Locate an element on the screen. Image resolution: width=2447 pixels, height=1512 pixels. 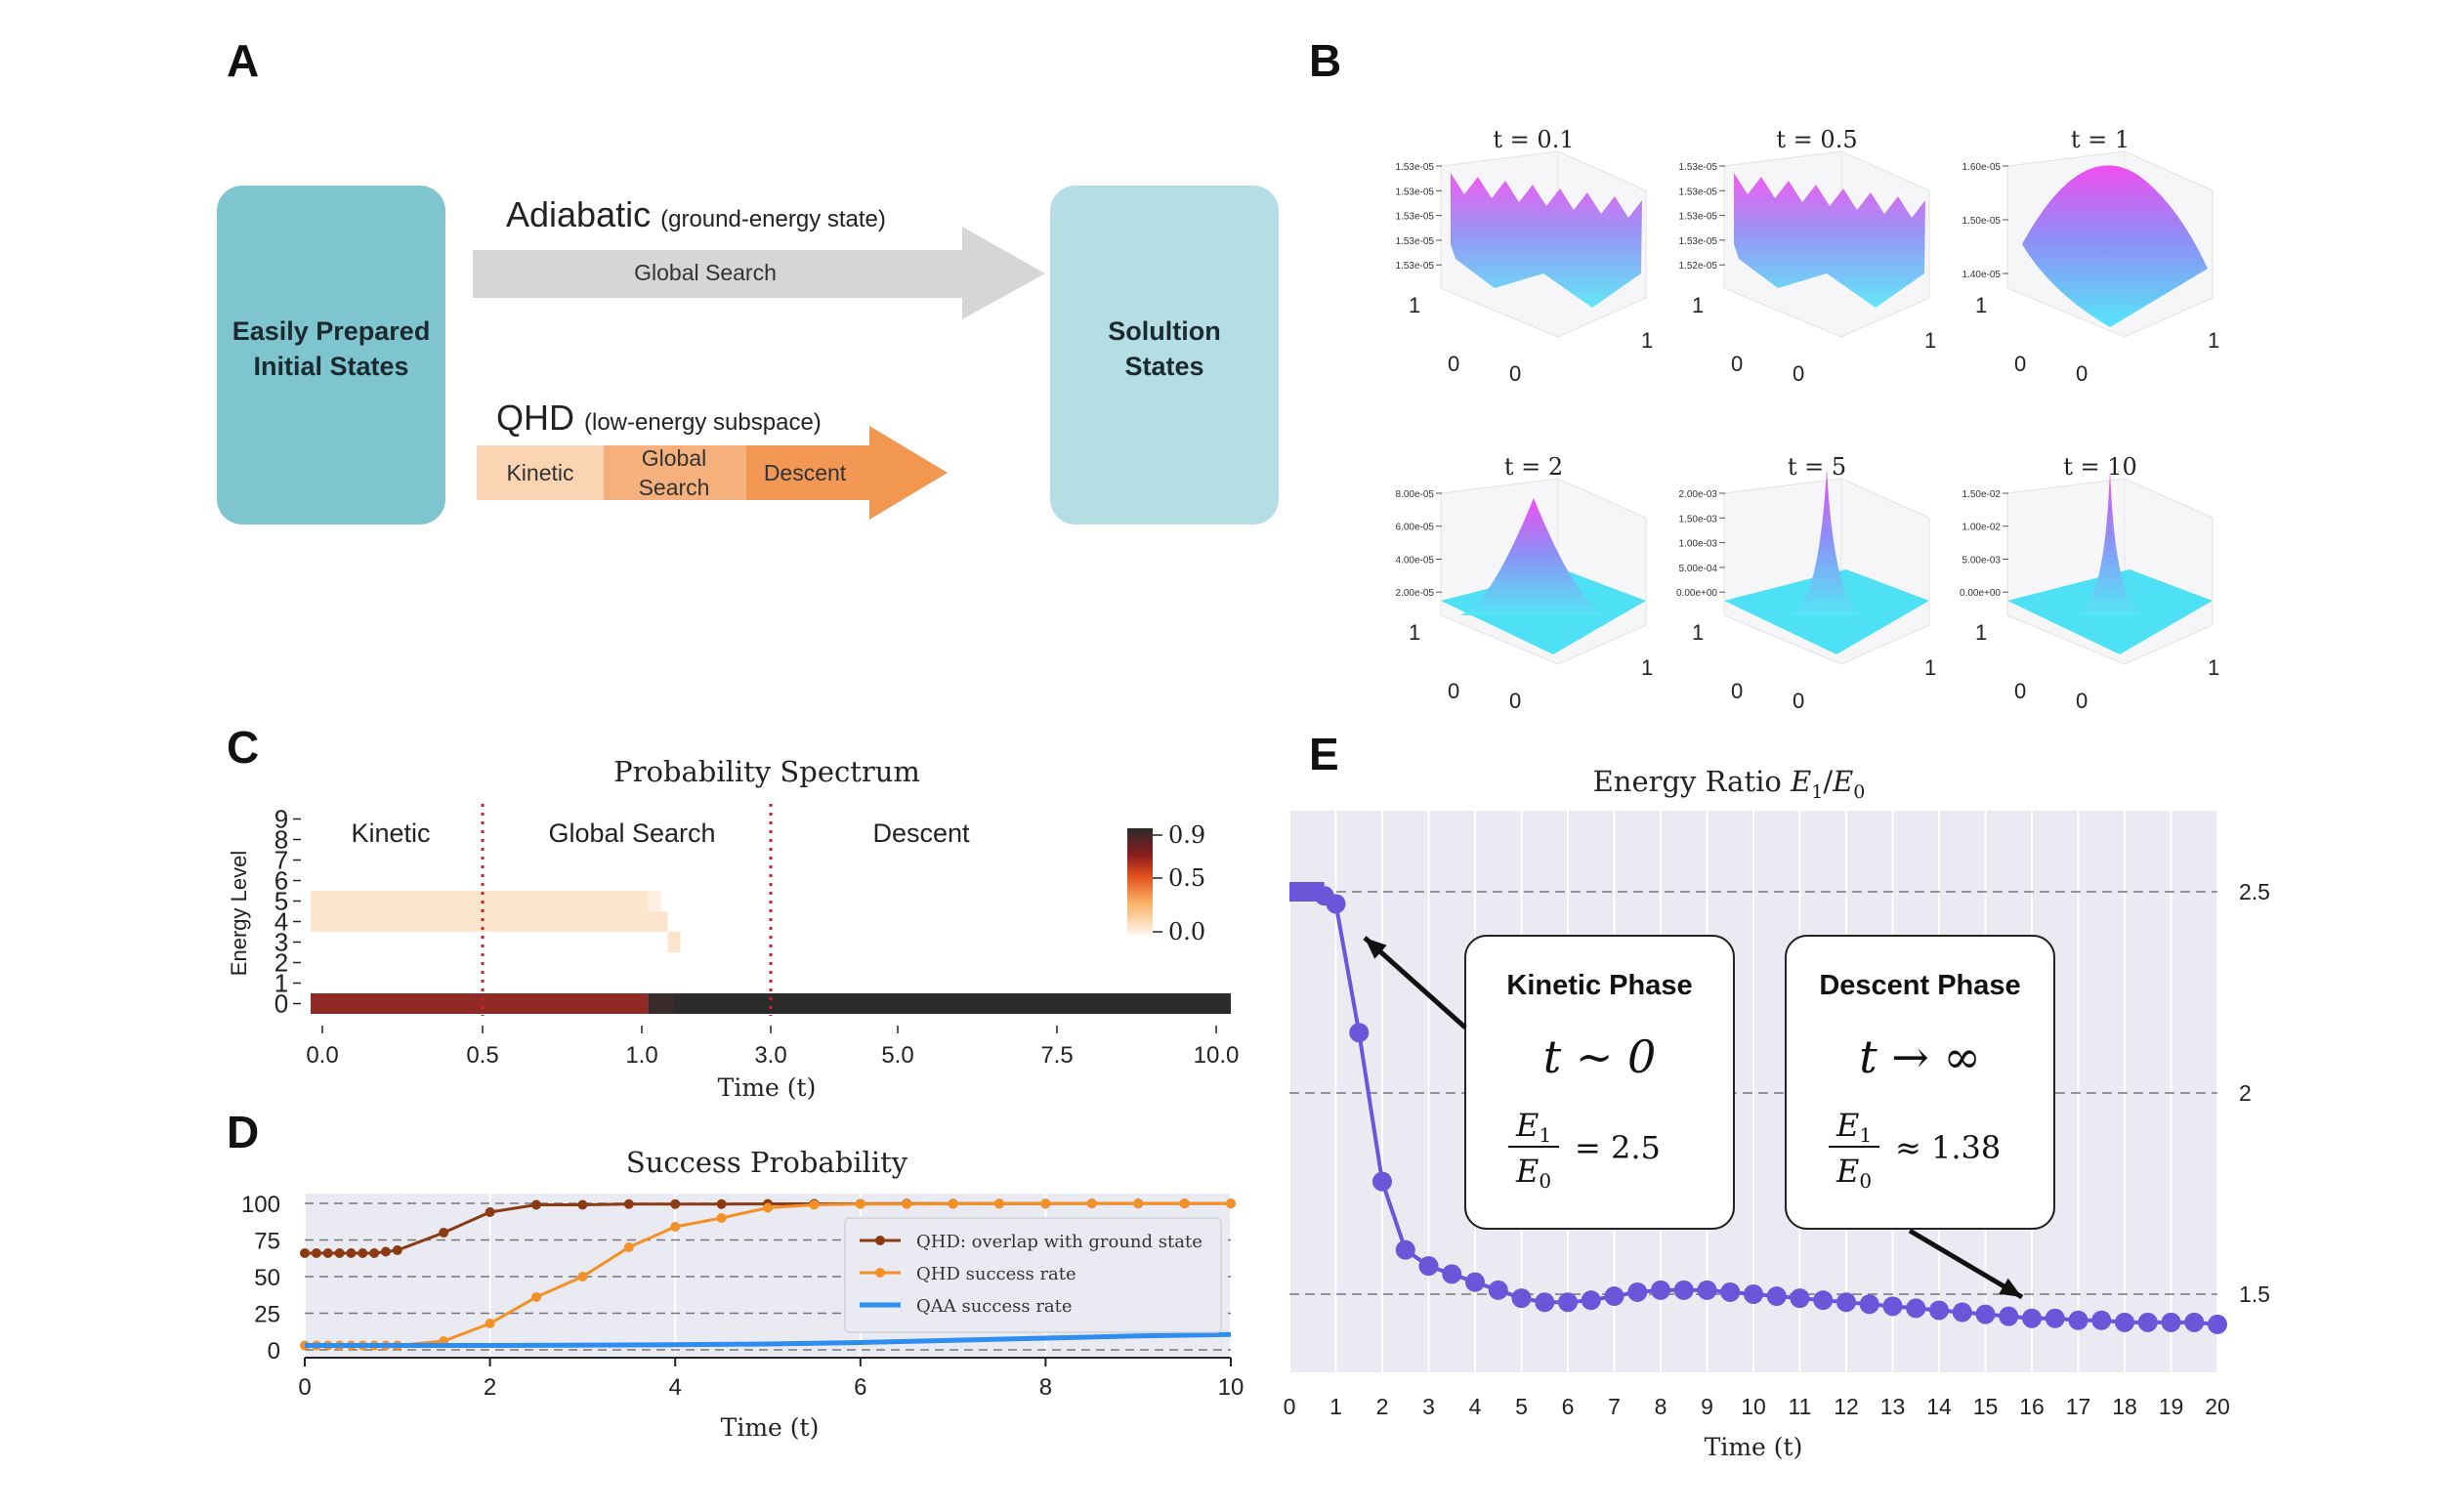
surface-z-tick: 1.50e-02 is located at coordinates (1982, 494).